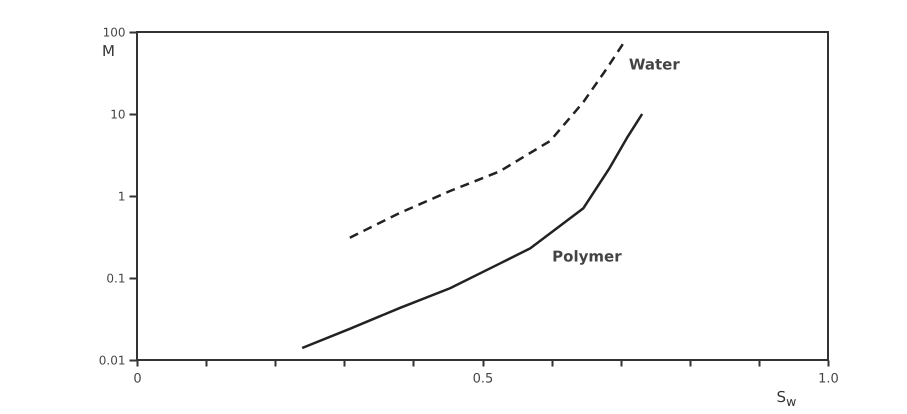 The width and height of the screenshot is (907, 414). I want to click on line-series, so click(486, 140).